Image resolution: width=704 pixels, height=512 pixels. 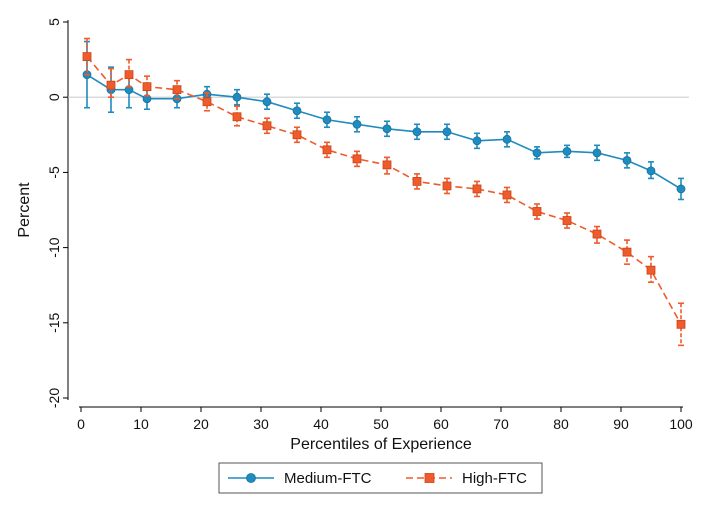 I want to click on x-tick-label: 50, so click(x=381, y=424).